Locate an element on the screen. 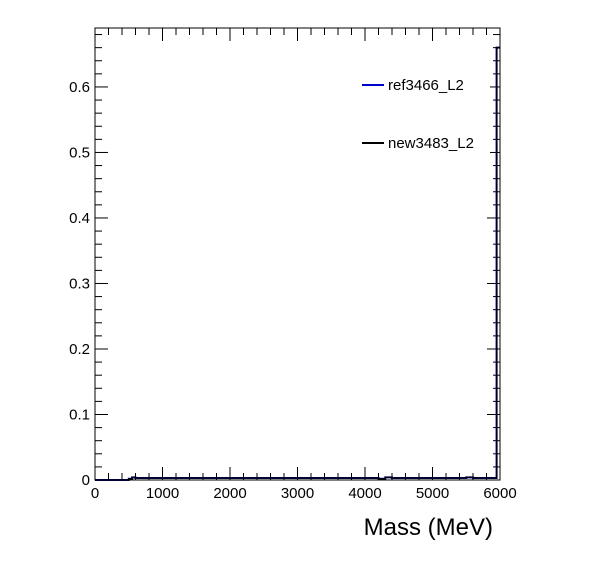 The width and height of the screenshot is (596, 572). legend-box is located at coordinates (424, 114).